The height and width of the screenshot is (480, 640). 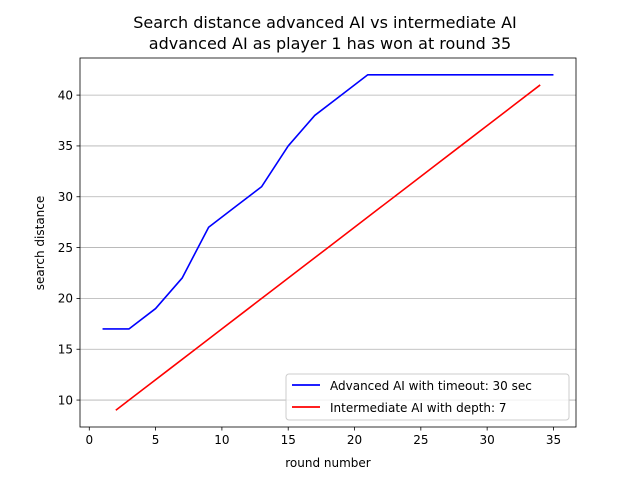 I want to click on x-tick-label: 20, so click(x=354, y=440).